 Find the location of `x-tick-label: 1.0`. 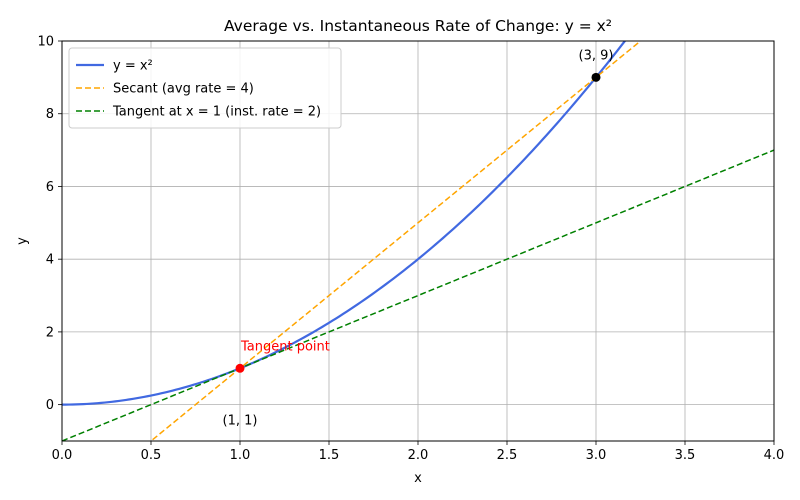

x-tick-label: 1.0 is located at coordinates (240, 455).